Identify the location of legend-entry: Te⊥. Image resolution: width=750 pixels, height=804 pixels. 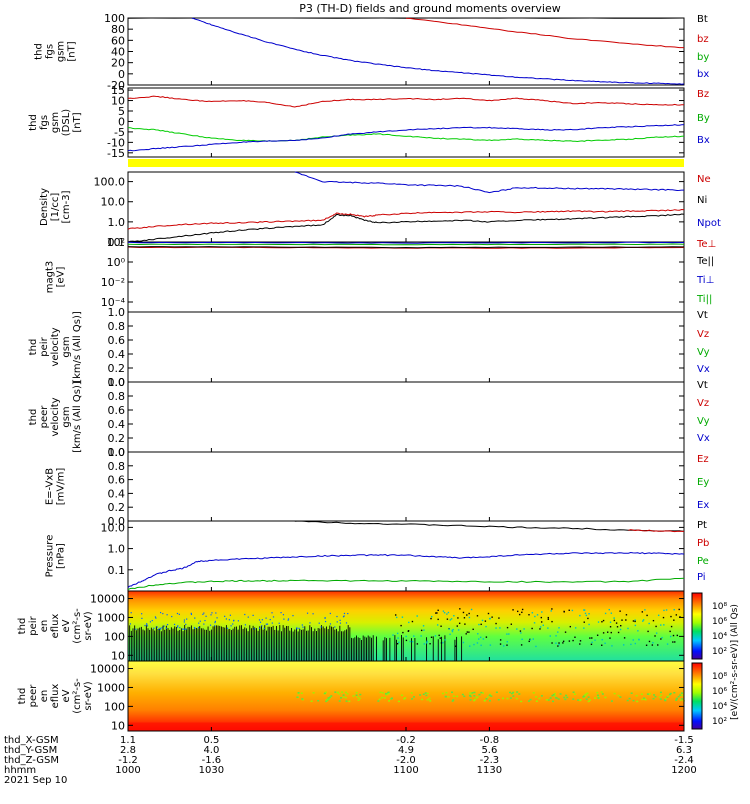
(706, 244).